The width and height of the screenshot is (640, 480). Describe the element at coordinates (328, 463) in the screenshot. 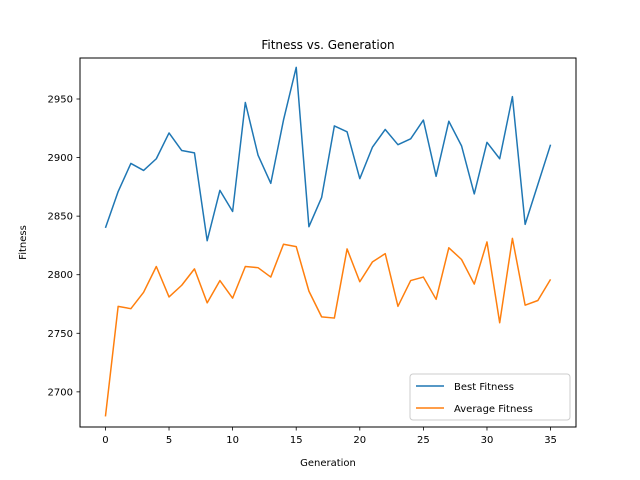

I see `x-axis-label: Generation` at that location.